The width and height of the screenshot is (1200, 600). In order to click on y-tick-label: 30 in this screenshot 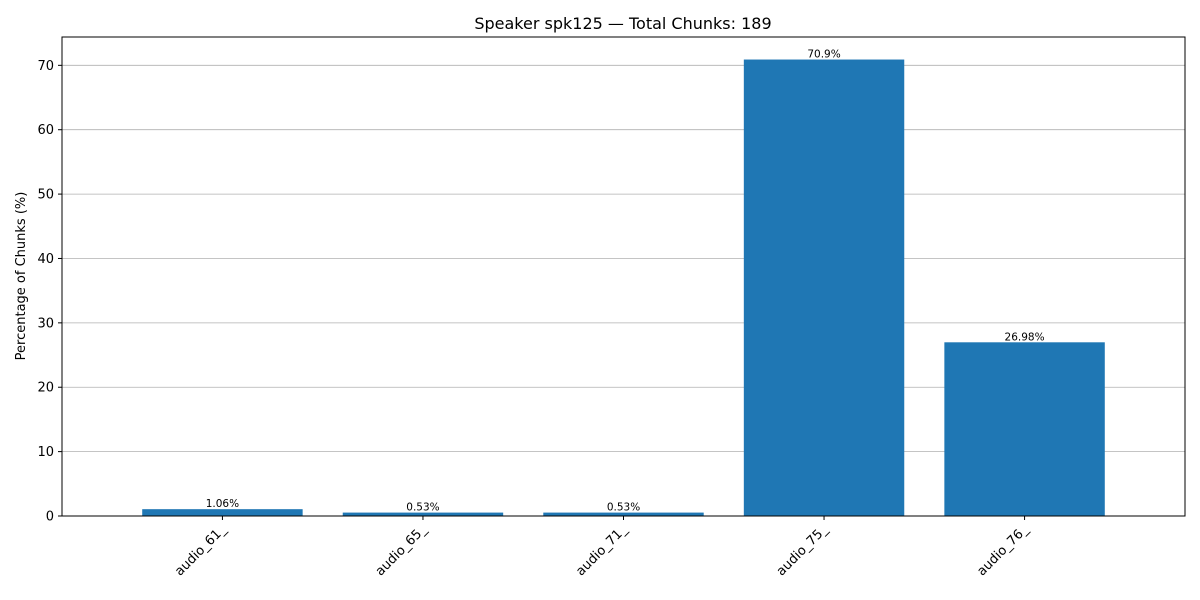, I will do `click(45, 323)`.